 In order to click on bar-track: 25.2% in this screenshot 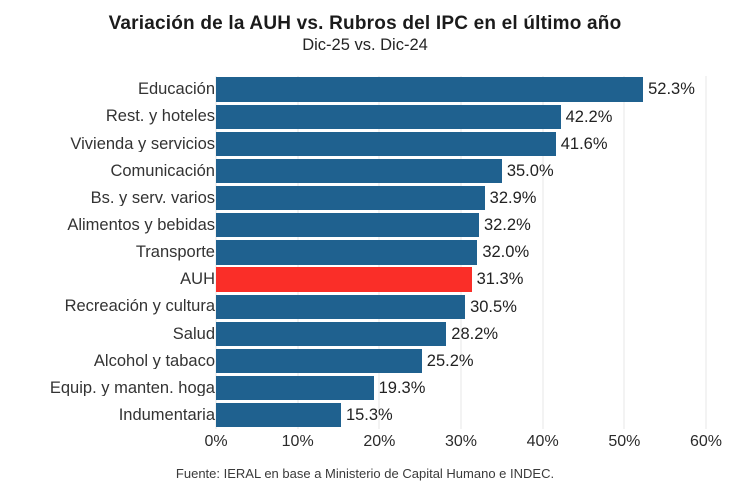, I will do `click(461, 361)`.